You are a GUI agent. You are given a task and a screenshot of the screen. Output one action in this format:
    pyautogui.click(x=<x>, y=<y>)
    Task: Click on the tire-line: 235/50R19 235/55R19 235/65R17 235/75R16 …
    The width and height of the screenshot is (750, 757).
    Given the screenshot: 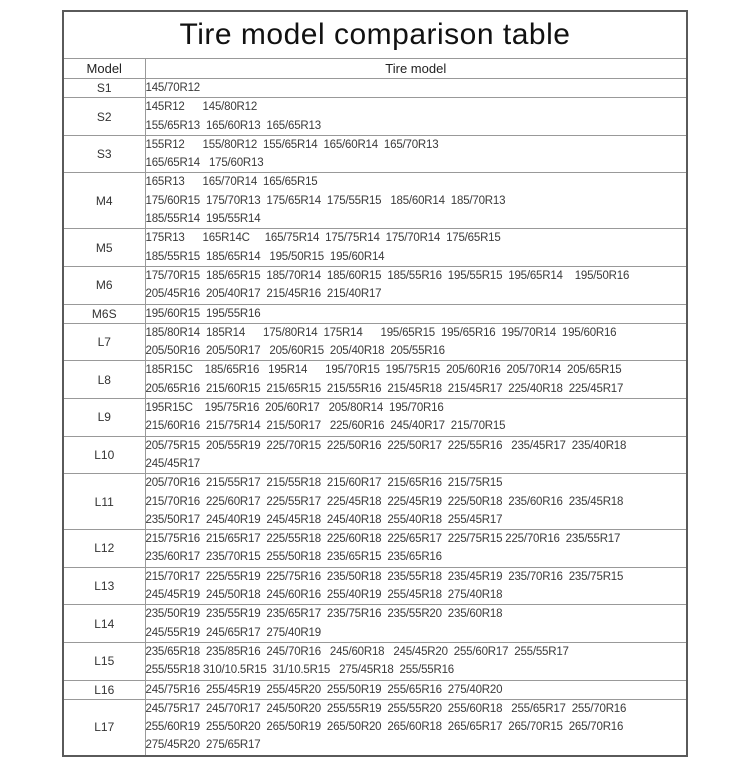 What is the action you would take?
    pyautogui.click(x=324, y=614)
    